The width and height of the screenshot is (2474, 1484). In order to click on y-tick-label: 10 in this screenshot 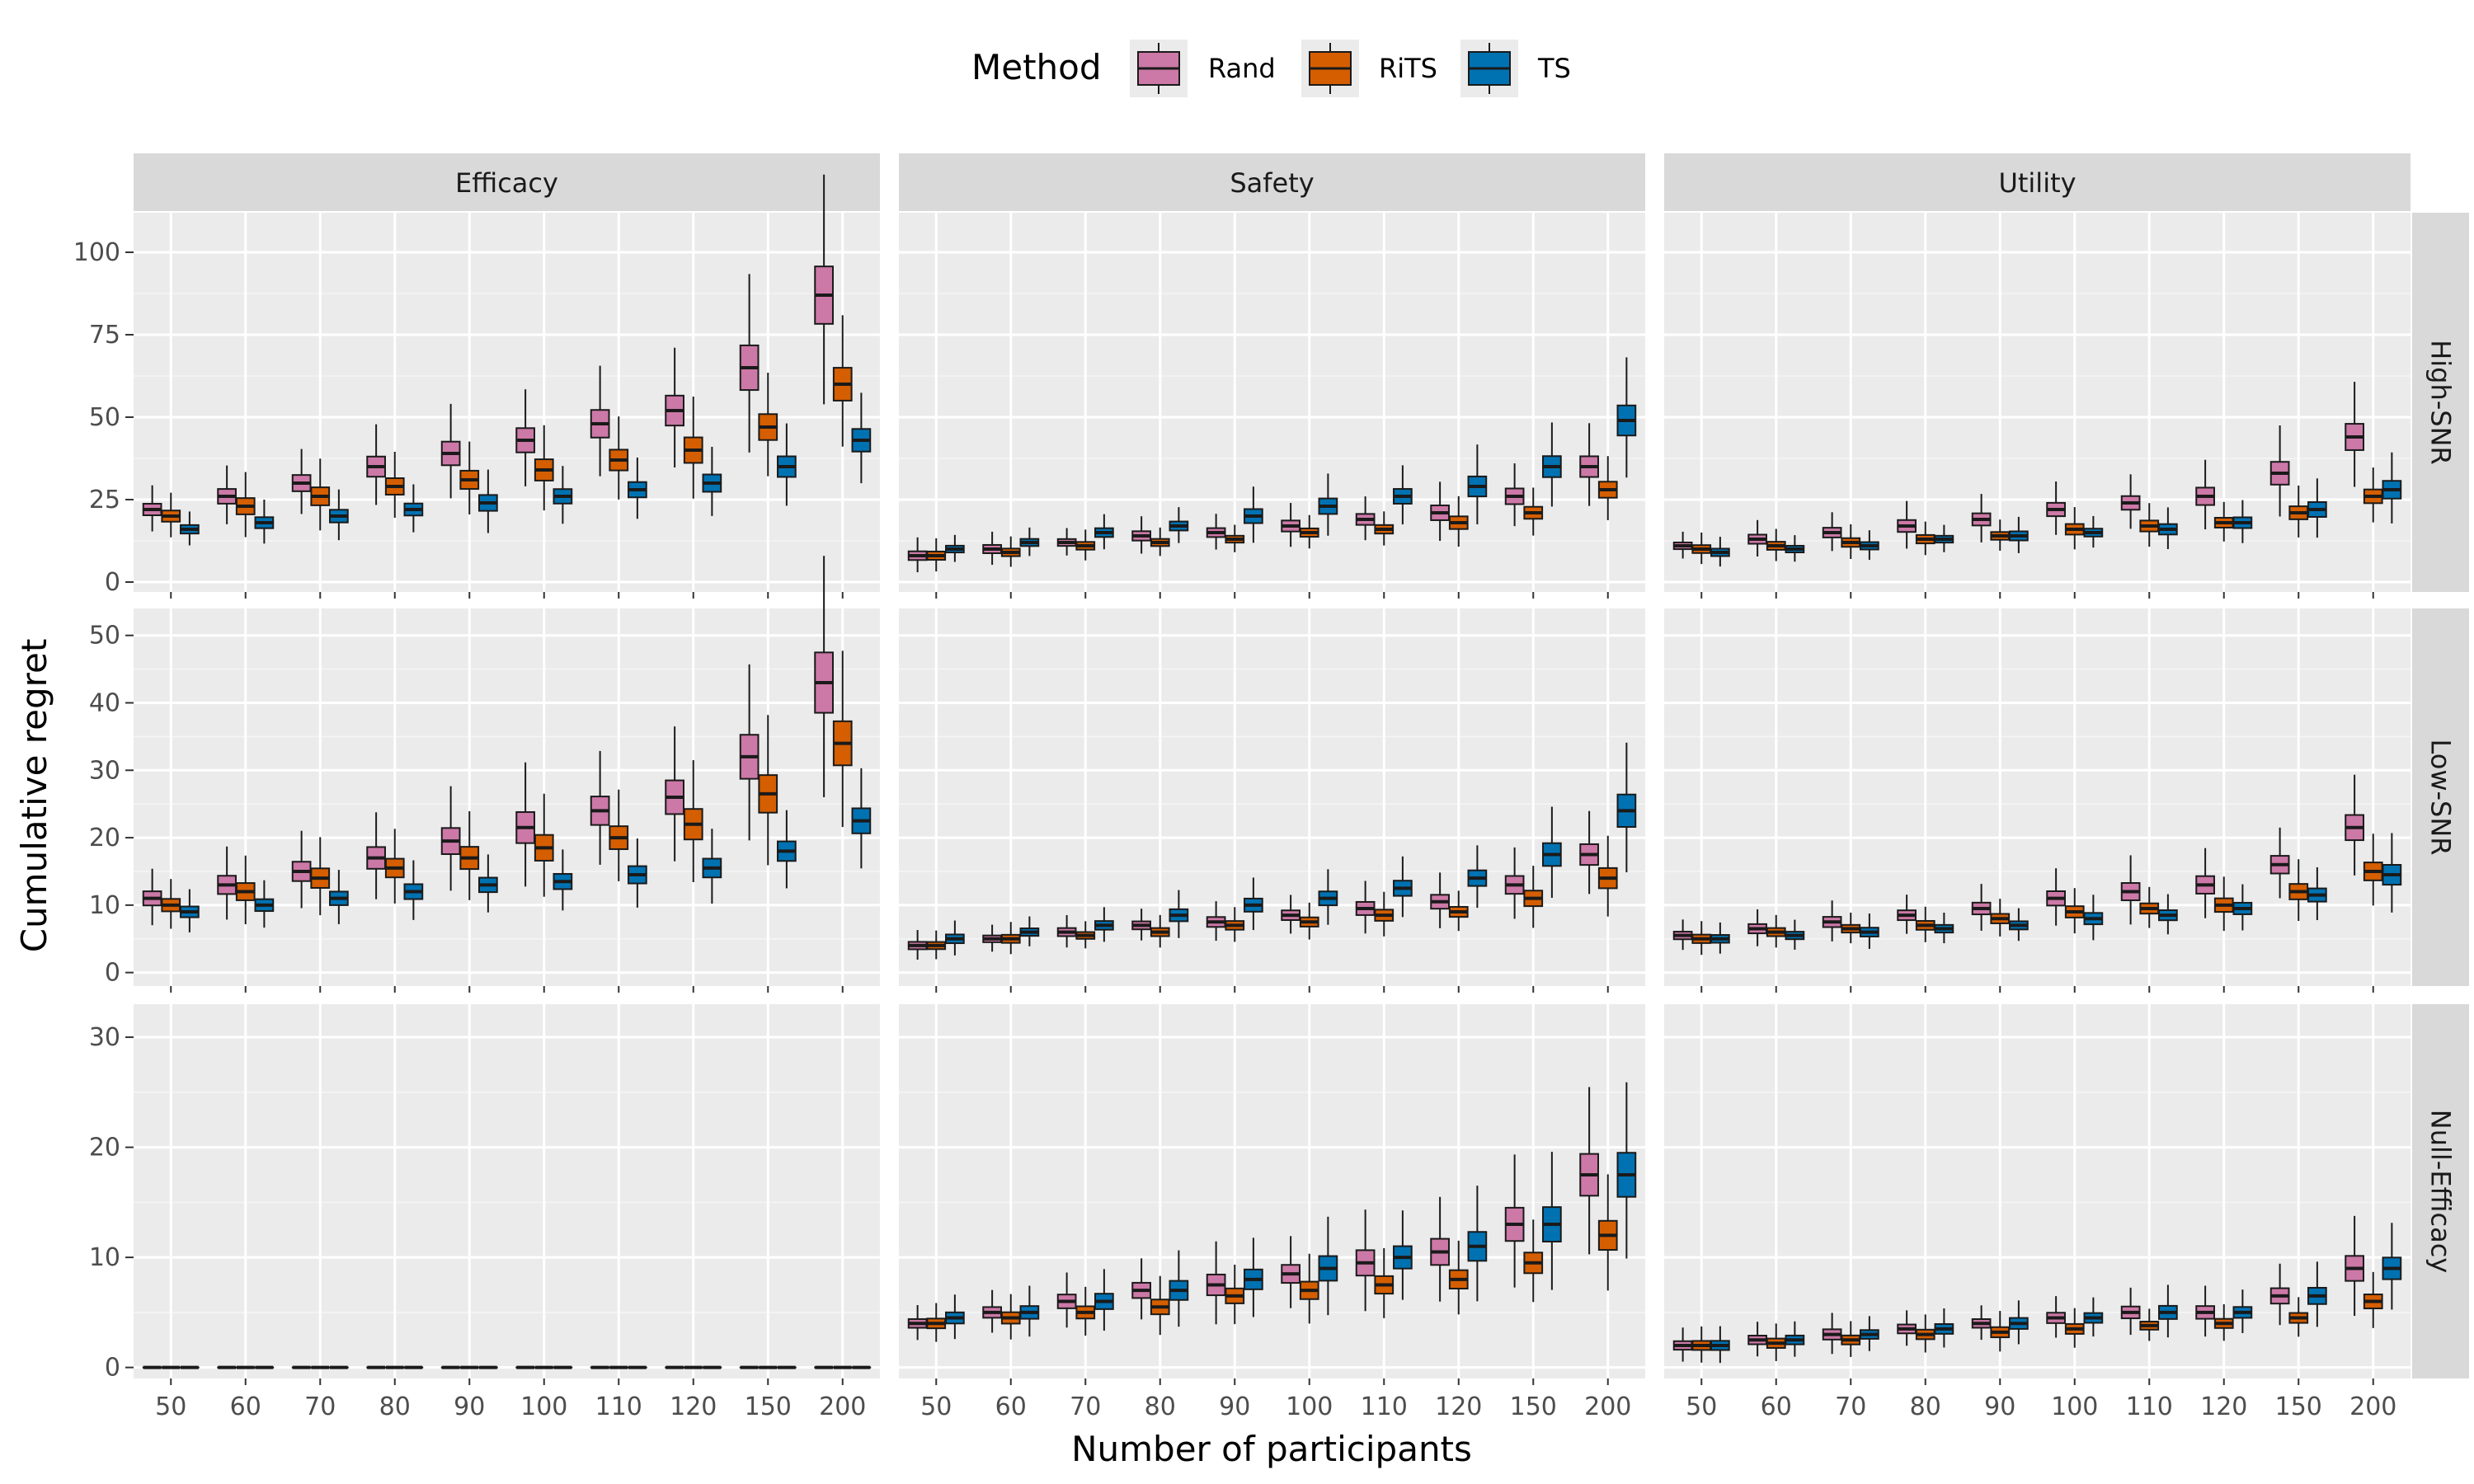, I will do `click(104, 905)`.